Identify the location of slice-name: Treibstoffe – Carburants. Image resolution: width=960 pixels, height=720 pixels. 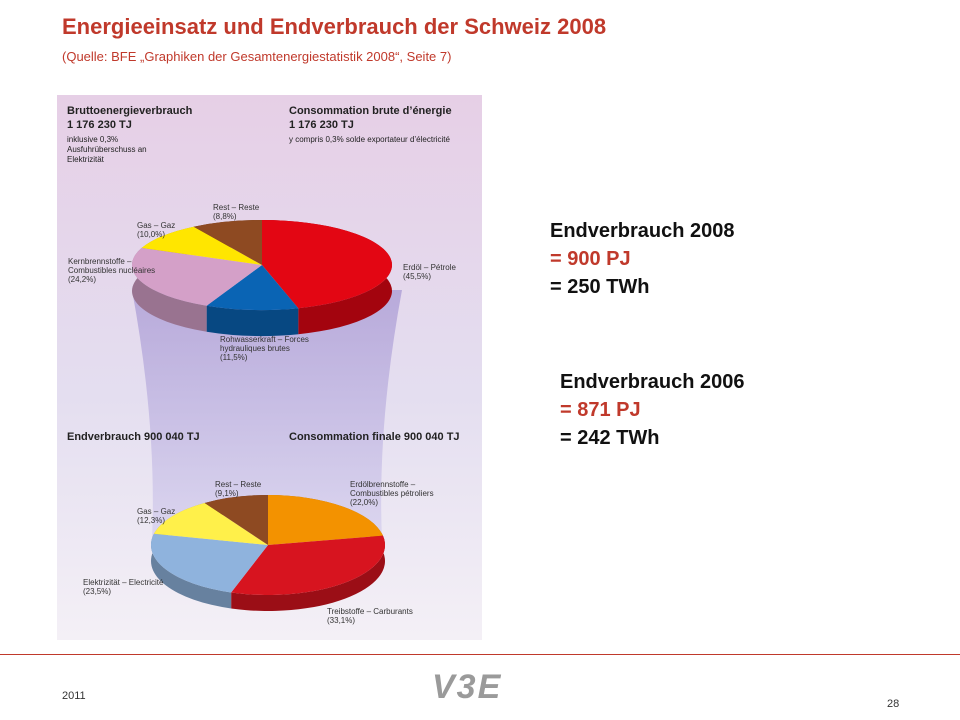
(370, 611).